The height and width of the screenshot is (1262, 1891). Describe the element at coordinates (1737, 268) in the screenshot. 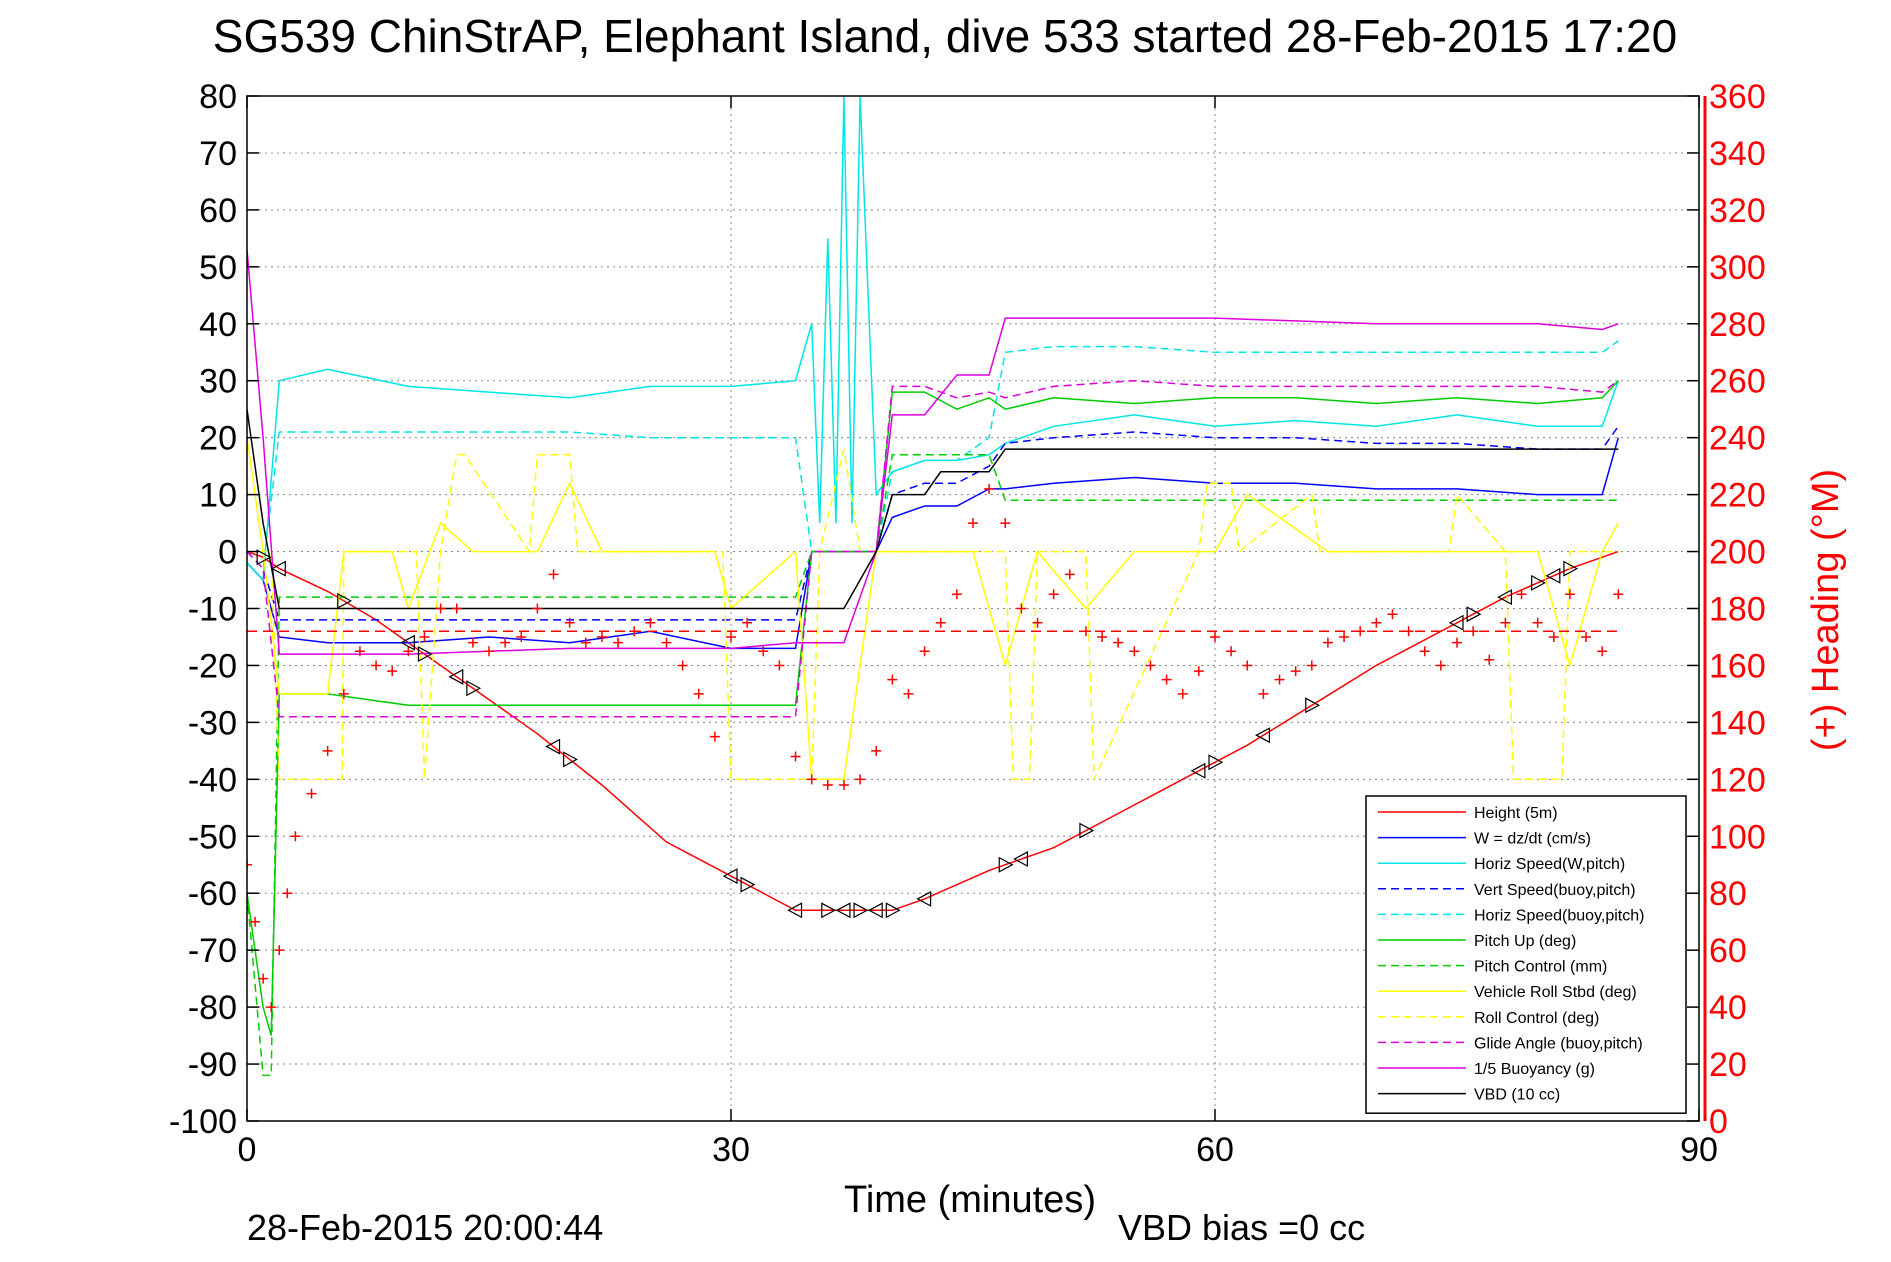

I see `right-axis-tick-label: 300` at that location.